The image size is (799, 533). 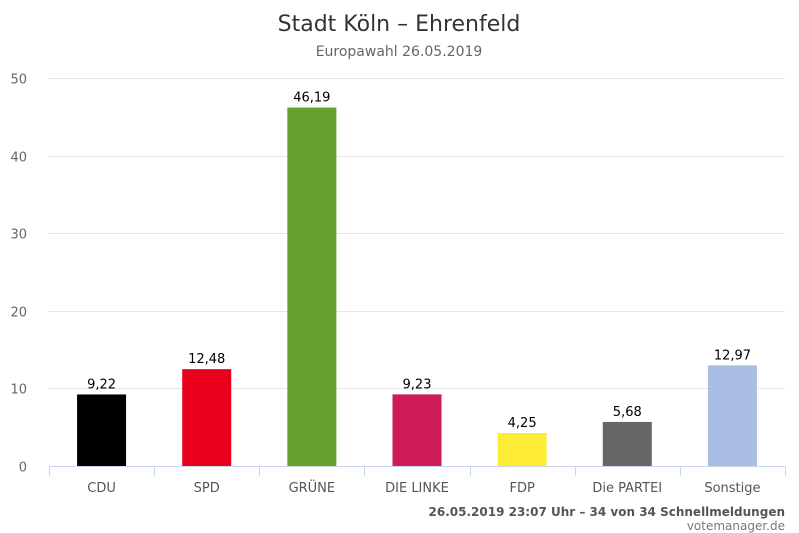 What do you see at coordinates (417, 430) in the screenshot?
I see `bar-die-linke` at bounding box center [417, 430].